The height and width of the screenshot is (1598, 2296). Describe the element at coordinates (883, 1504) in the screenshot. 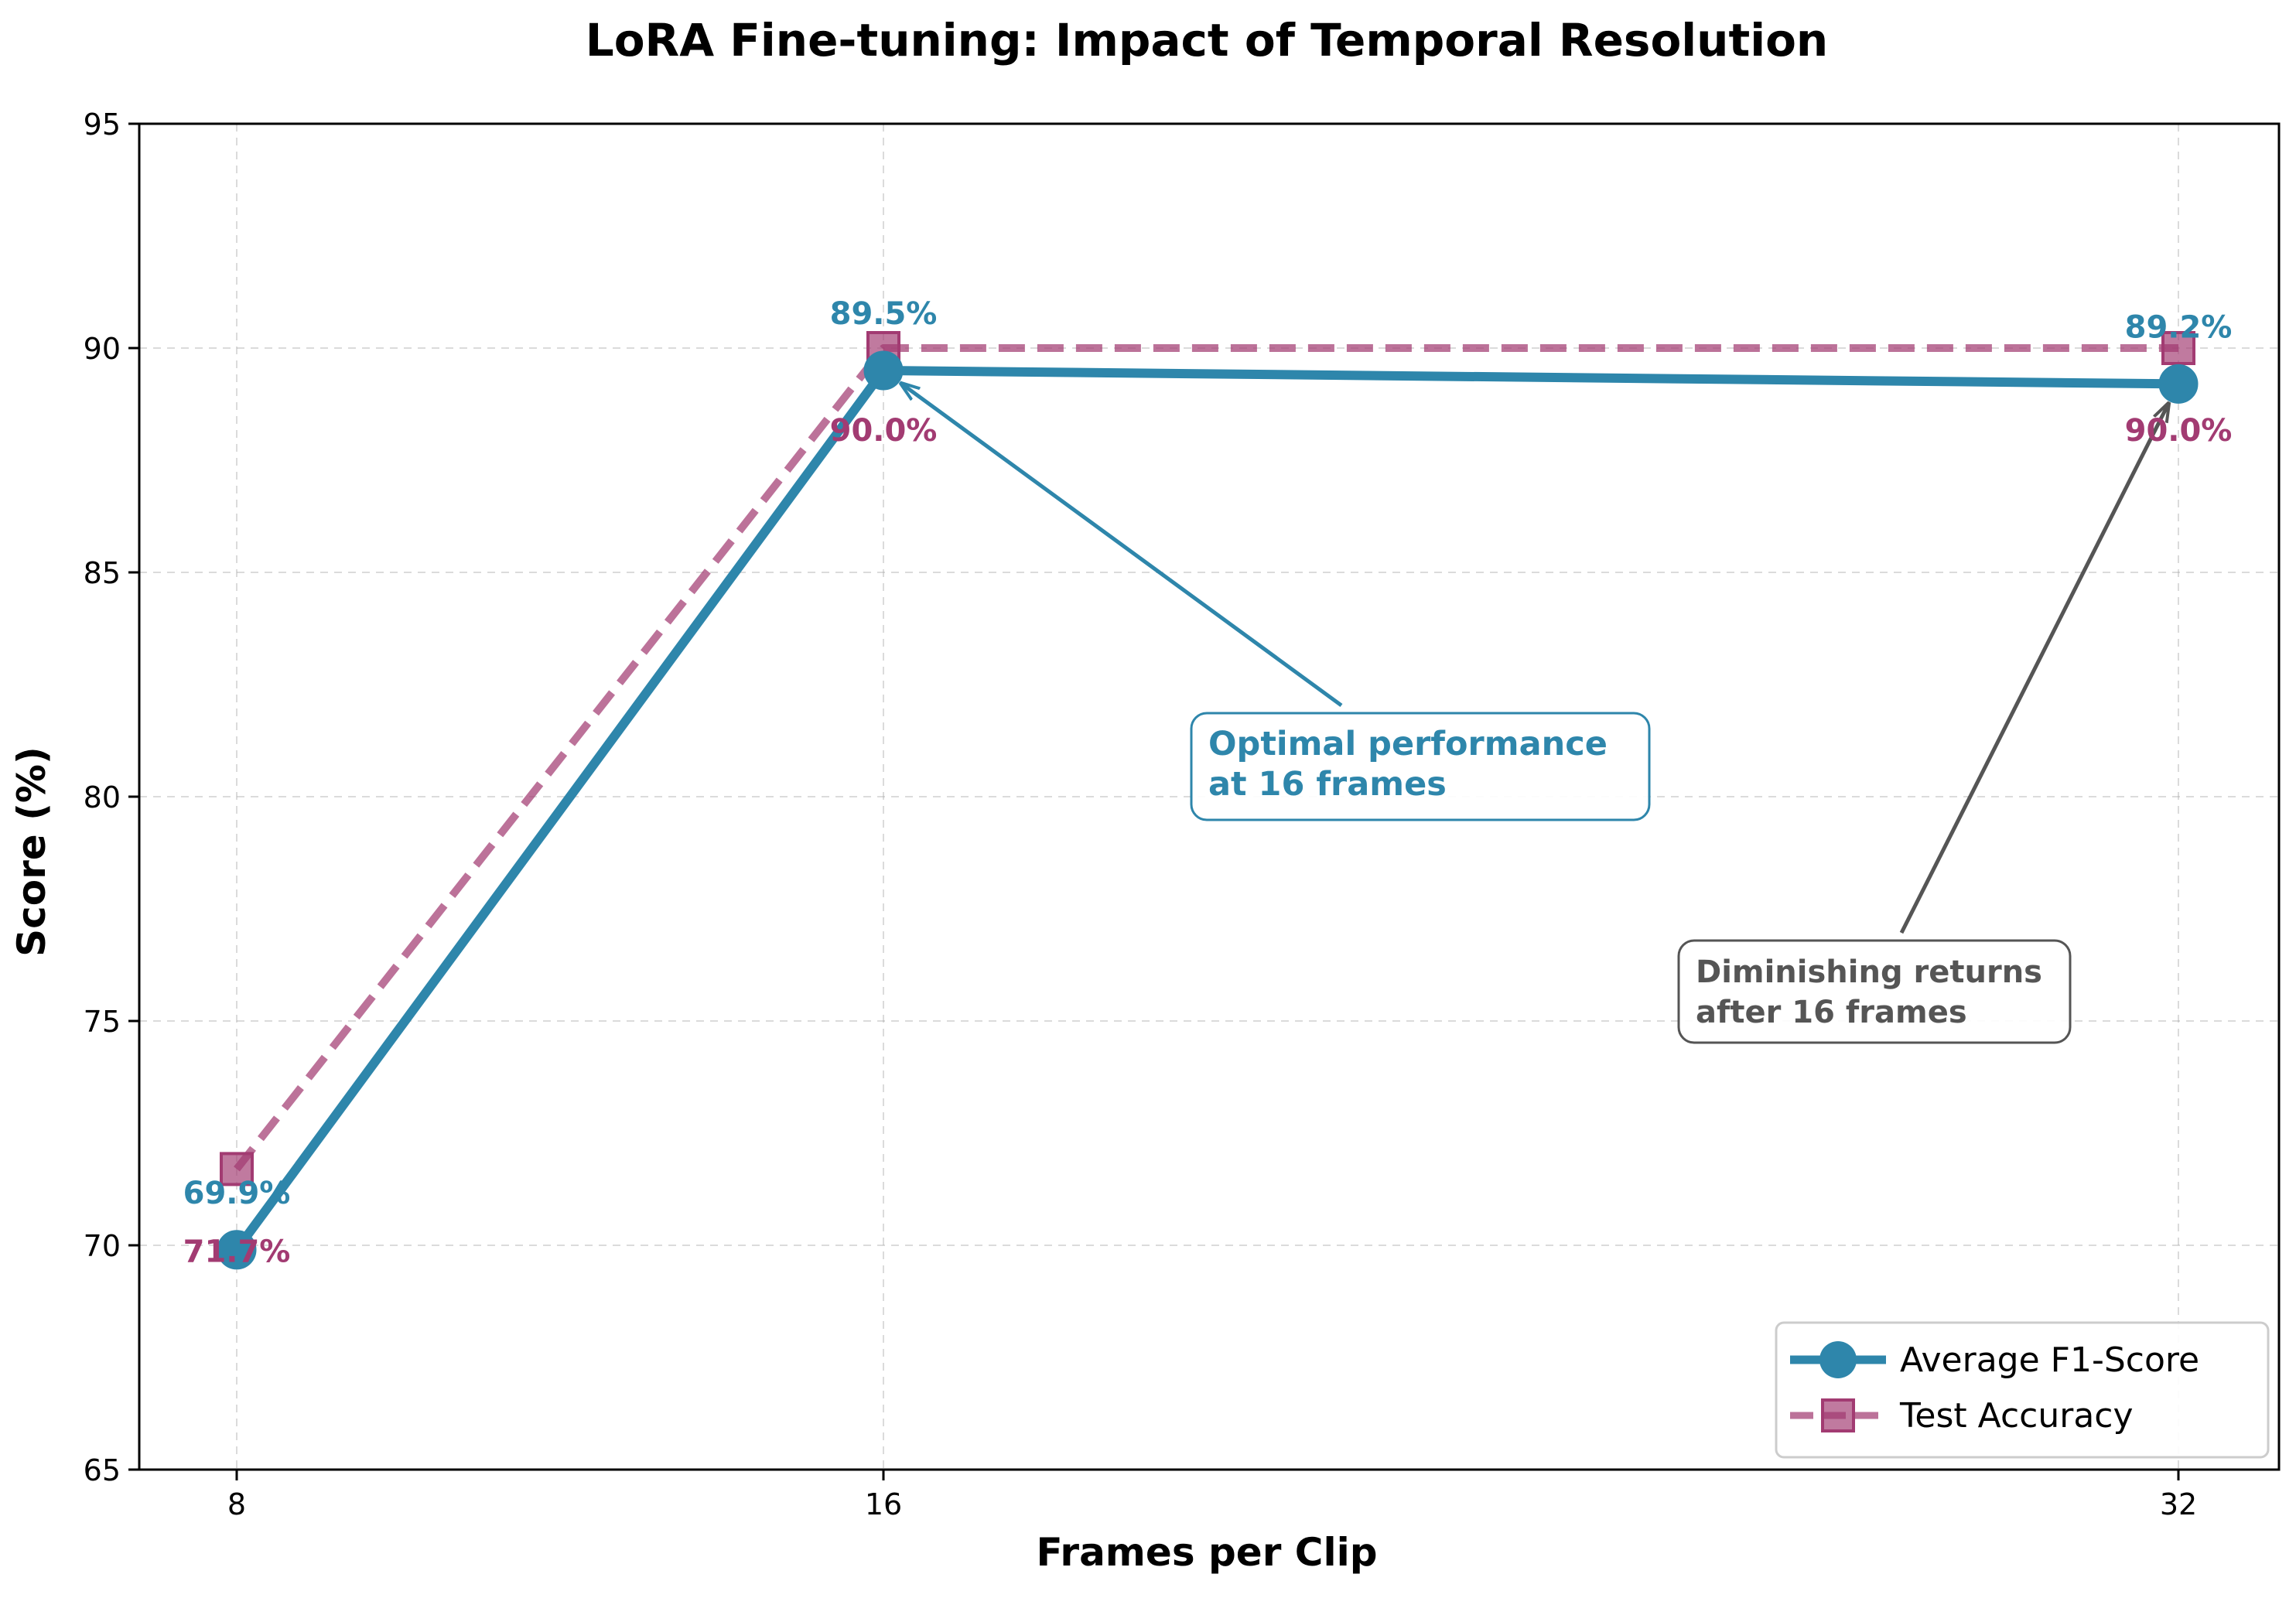

I see `x-tick-label: 16` at that location.